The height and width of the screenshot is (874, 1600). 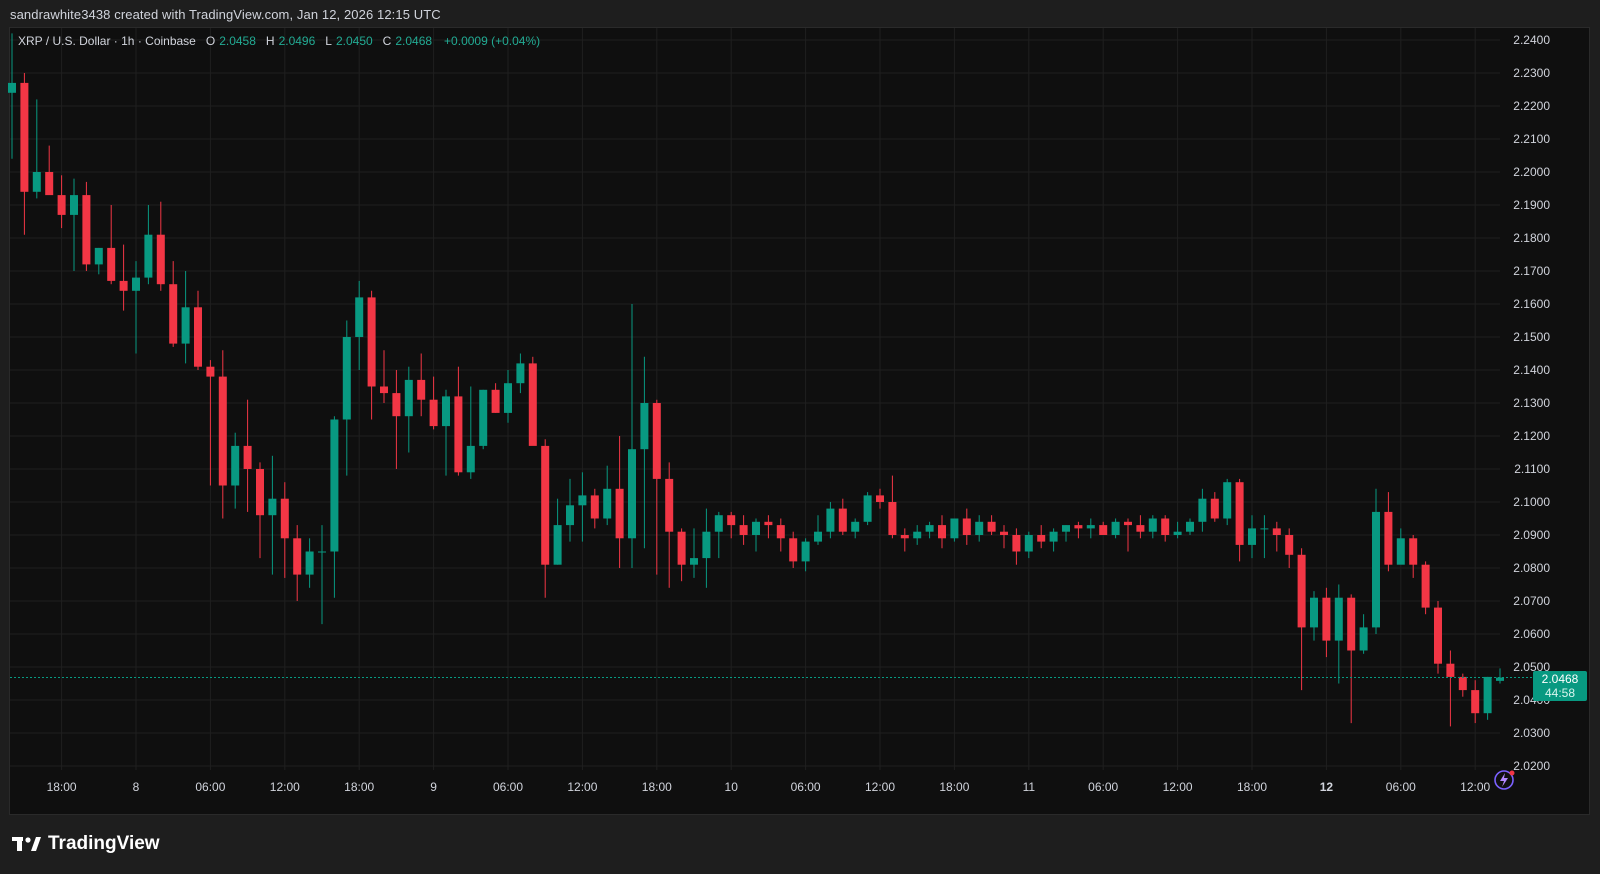 I want to click on price-tick-label: 2.2000, so click(x=1531, y=172).